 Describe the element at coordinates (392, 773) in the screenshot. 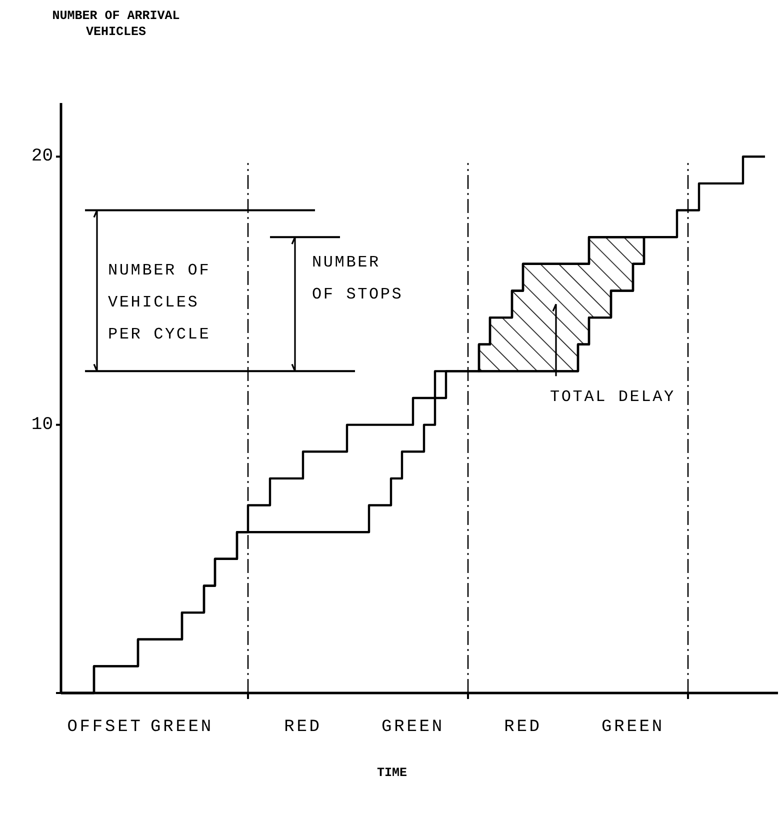

I see `x-axis-title: TIME` at that location.